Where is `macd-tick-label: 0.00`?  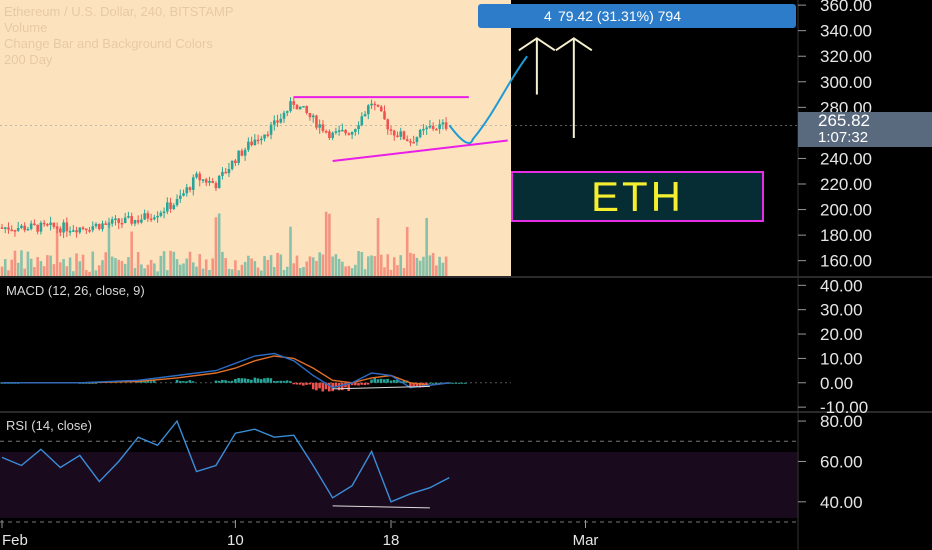 macd-tick-label: 0.00 is located at coordinates (836, 383).